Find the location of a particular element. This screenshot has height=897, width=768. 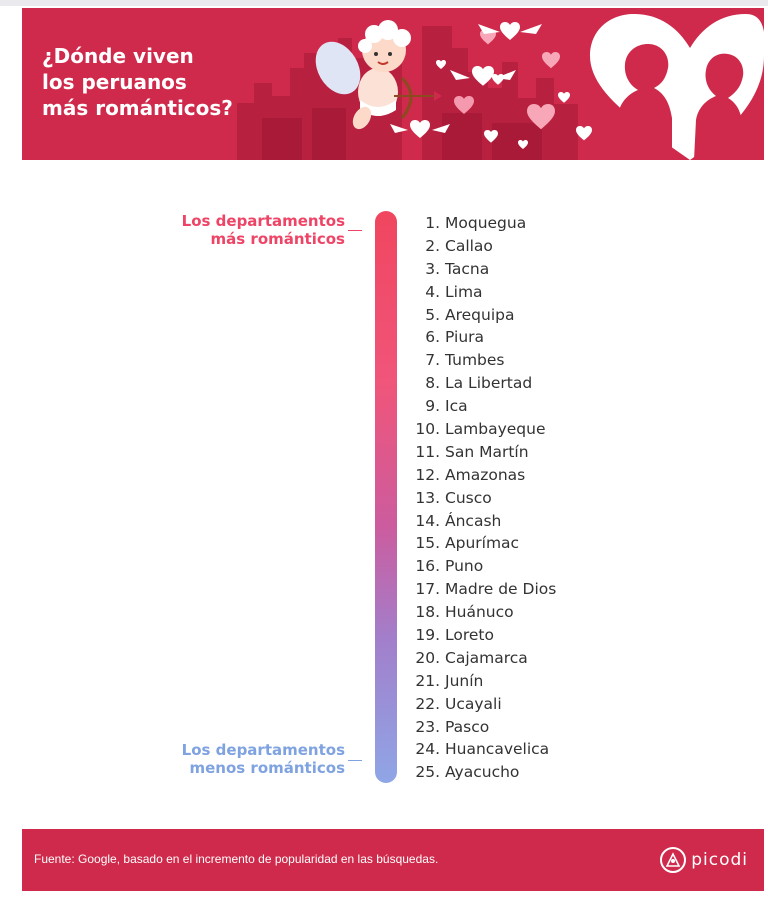

rank-number: 9. is located at coordinates (432, 406).